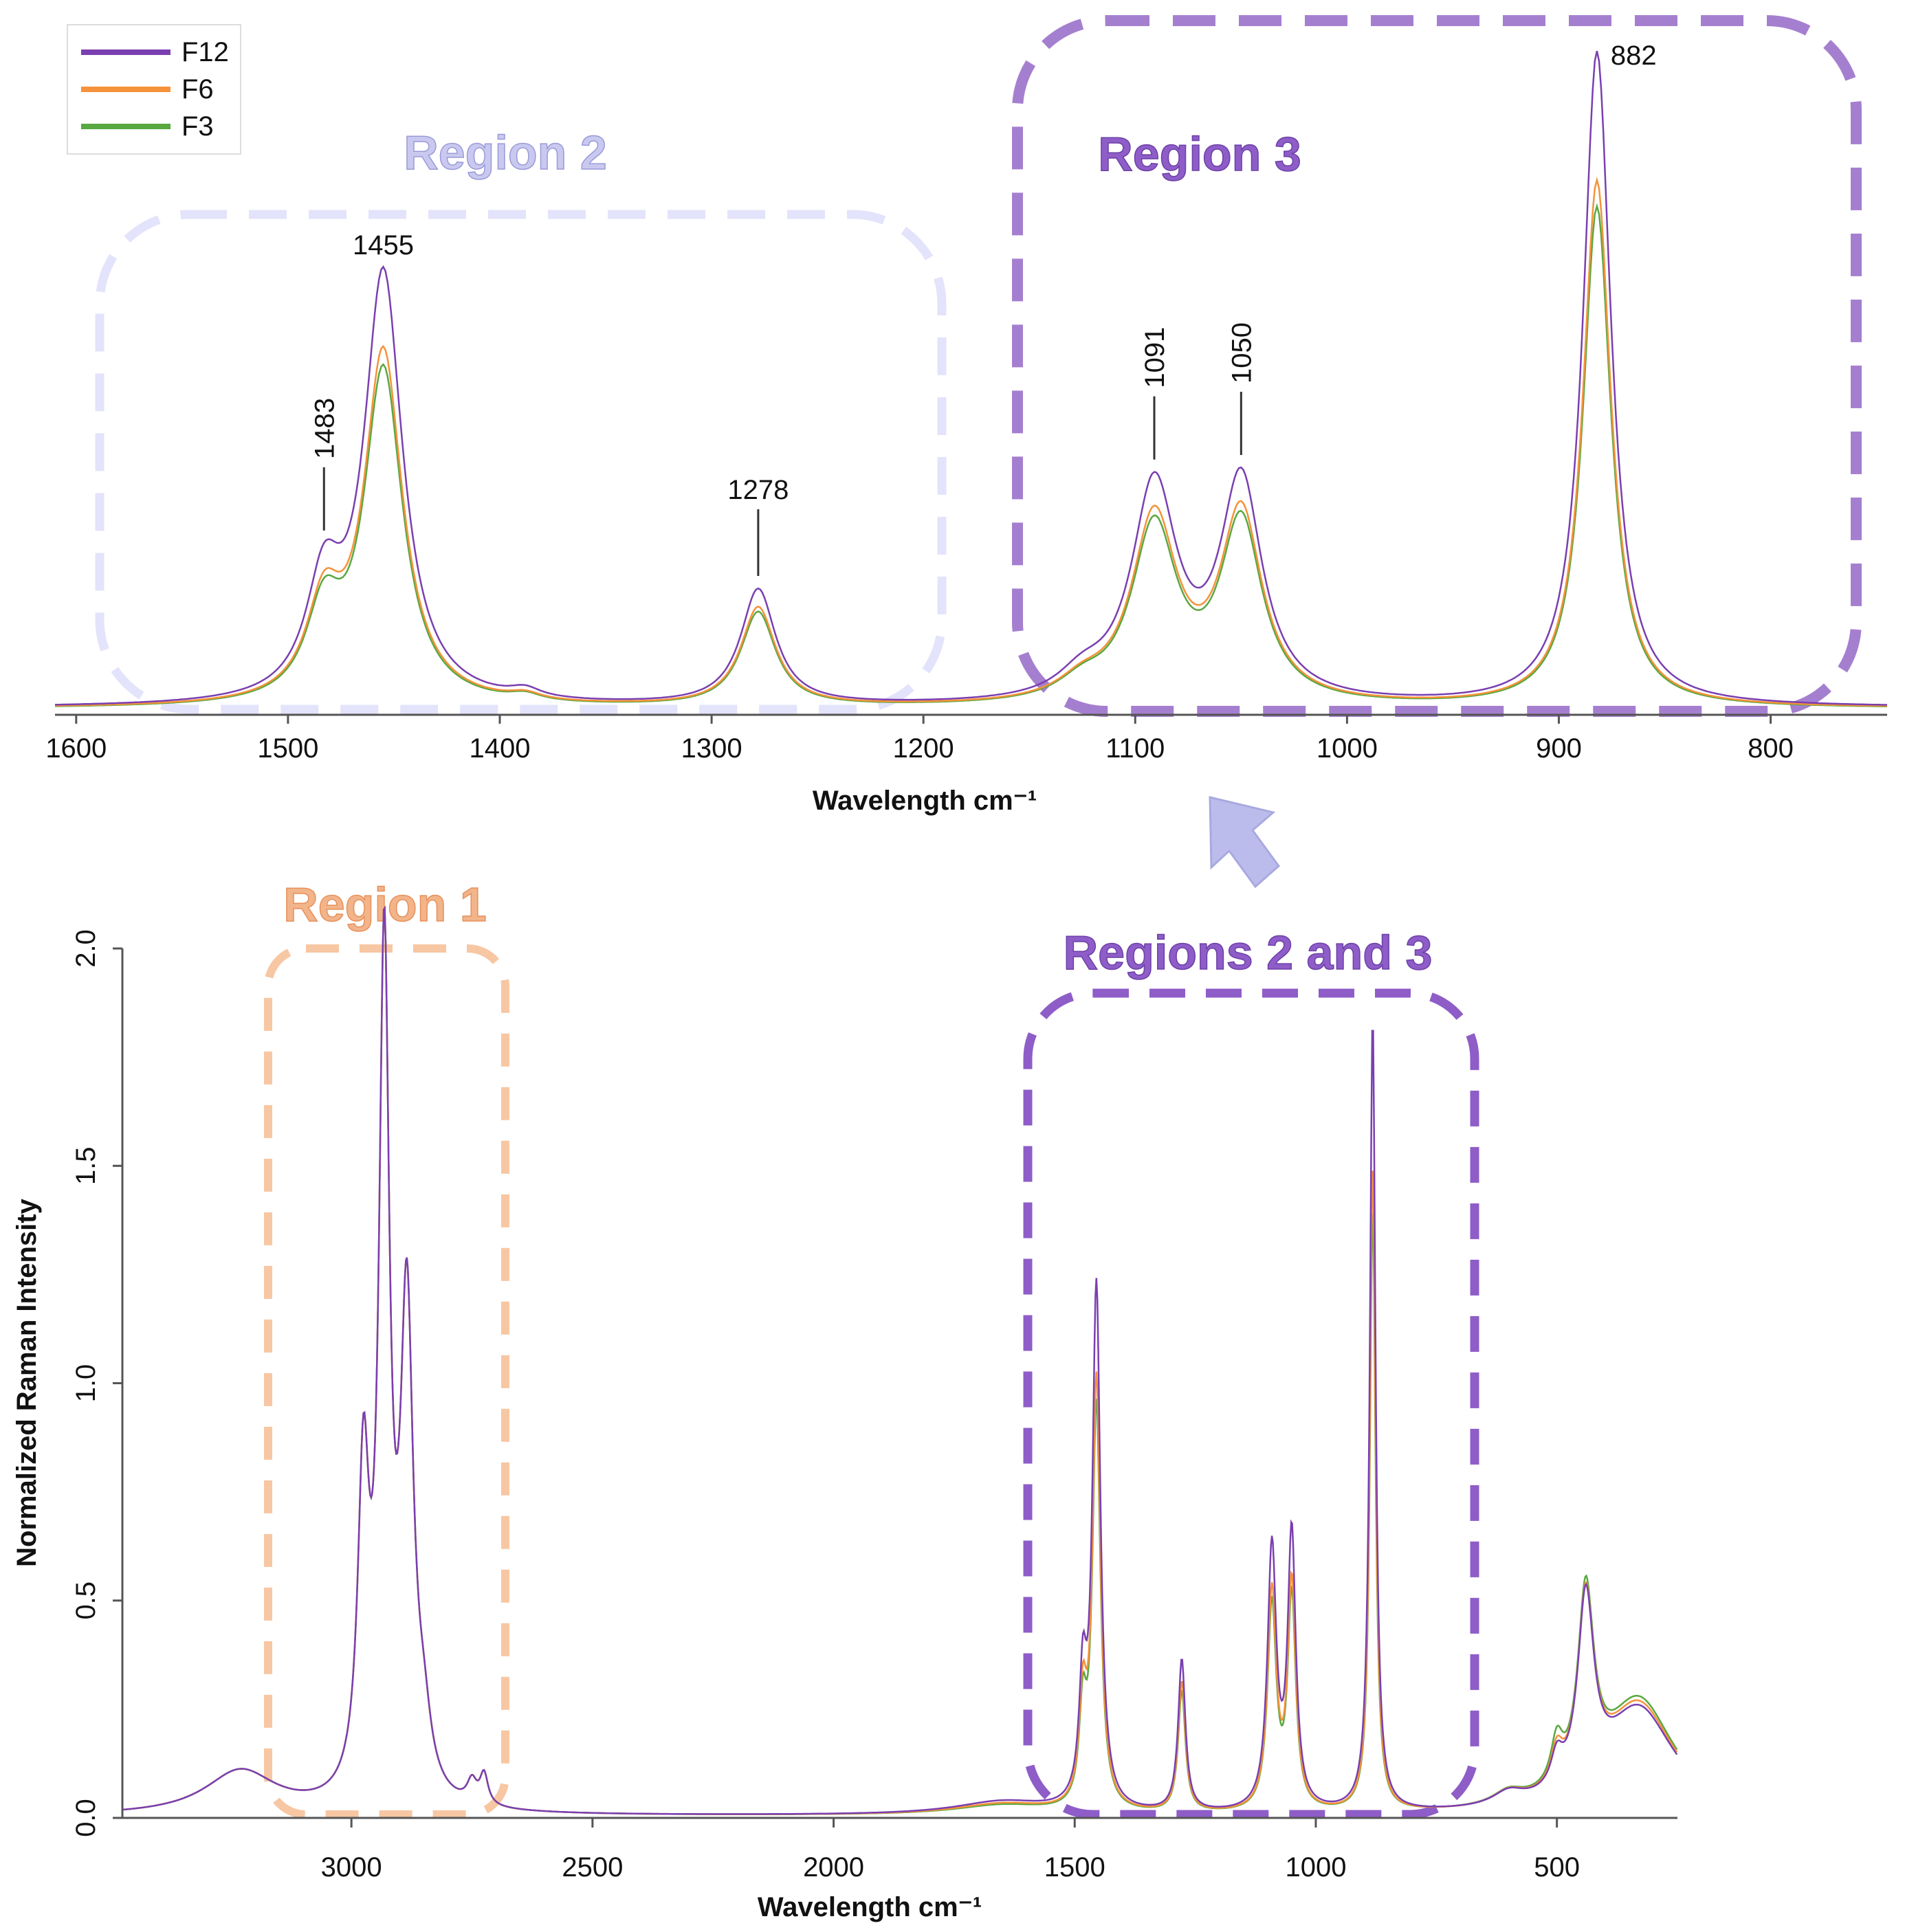  I want to click on region1-box, so click(386, 1381).